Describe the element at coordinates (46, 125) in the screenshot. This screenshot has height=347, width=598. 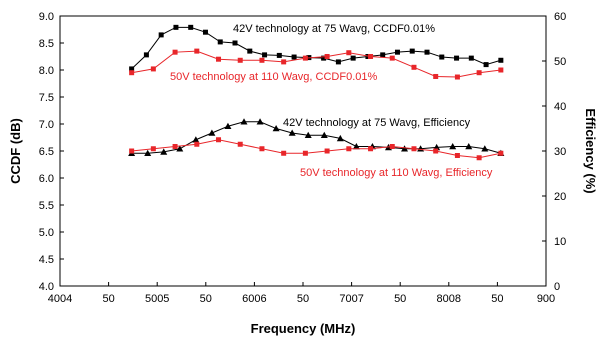
I see `y-tick-label: 7.0` at that location.